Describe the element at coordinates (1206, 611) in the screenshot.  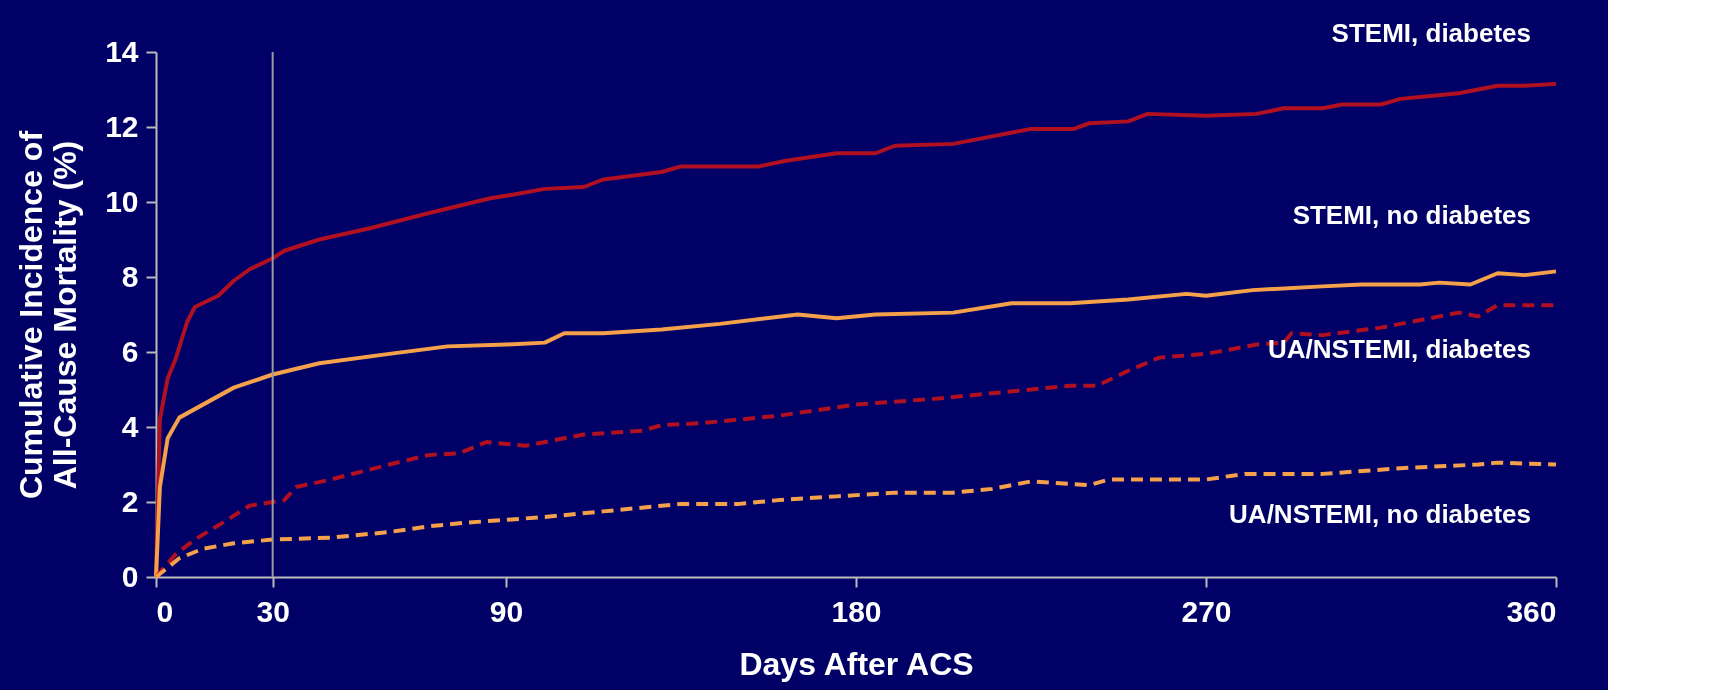
I see `x-tick-label: 270` at that location.